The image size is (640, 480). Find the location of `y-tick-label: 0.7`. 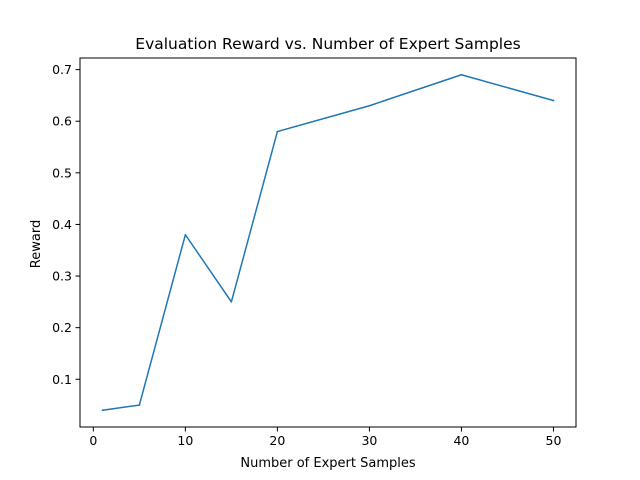

y-tick-label: 0.7 is located at coordinates (62, 69).